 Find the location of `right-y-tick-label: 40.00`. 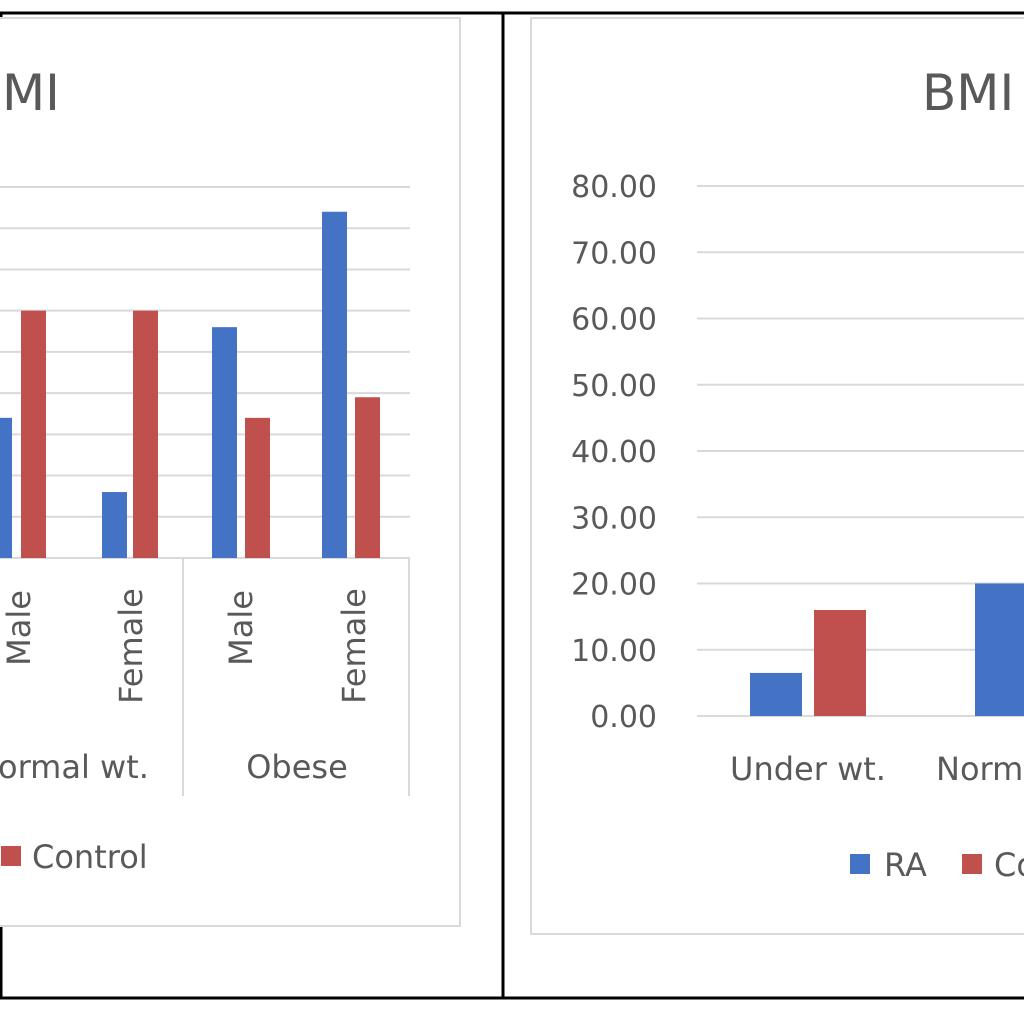

right-y-tick-label: 40.00 is located at coordinates (614, 452).